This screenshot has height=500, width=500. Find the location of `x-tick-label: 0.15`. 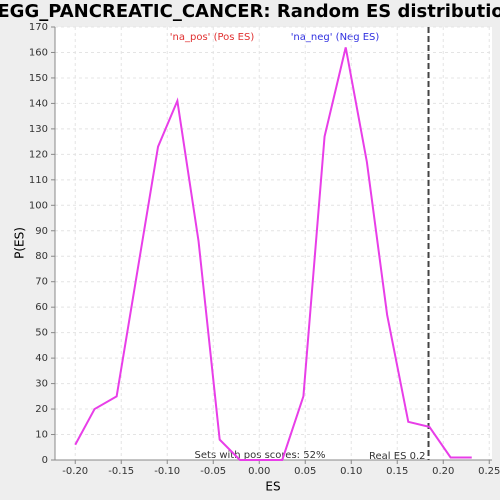

x-tick-label: 0.15 is located at coordinates (397, 471).